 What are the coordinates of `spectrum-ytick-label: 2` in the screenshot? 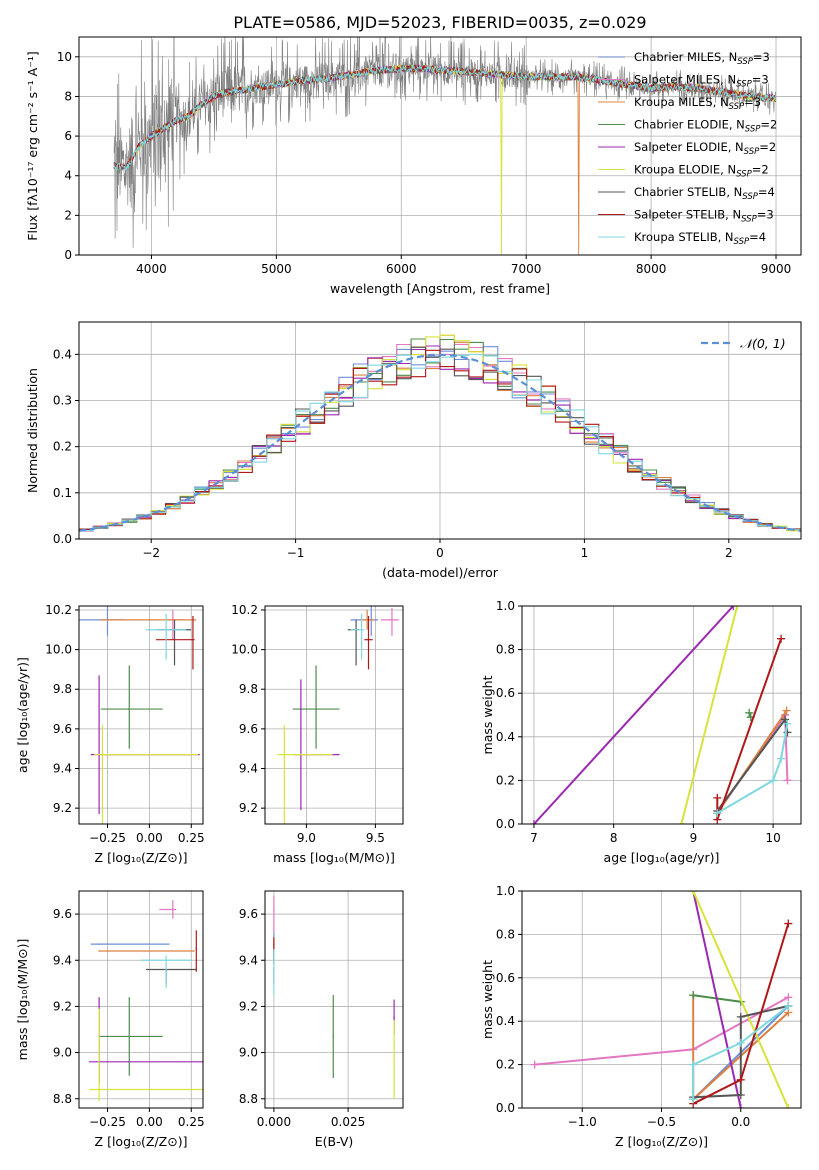 It's located at (68, 215).